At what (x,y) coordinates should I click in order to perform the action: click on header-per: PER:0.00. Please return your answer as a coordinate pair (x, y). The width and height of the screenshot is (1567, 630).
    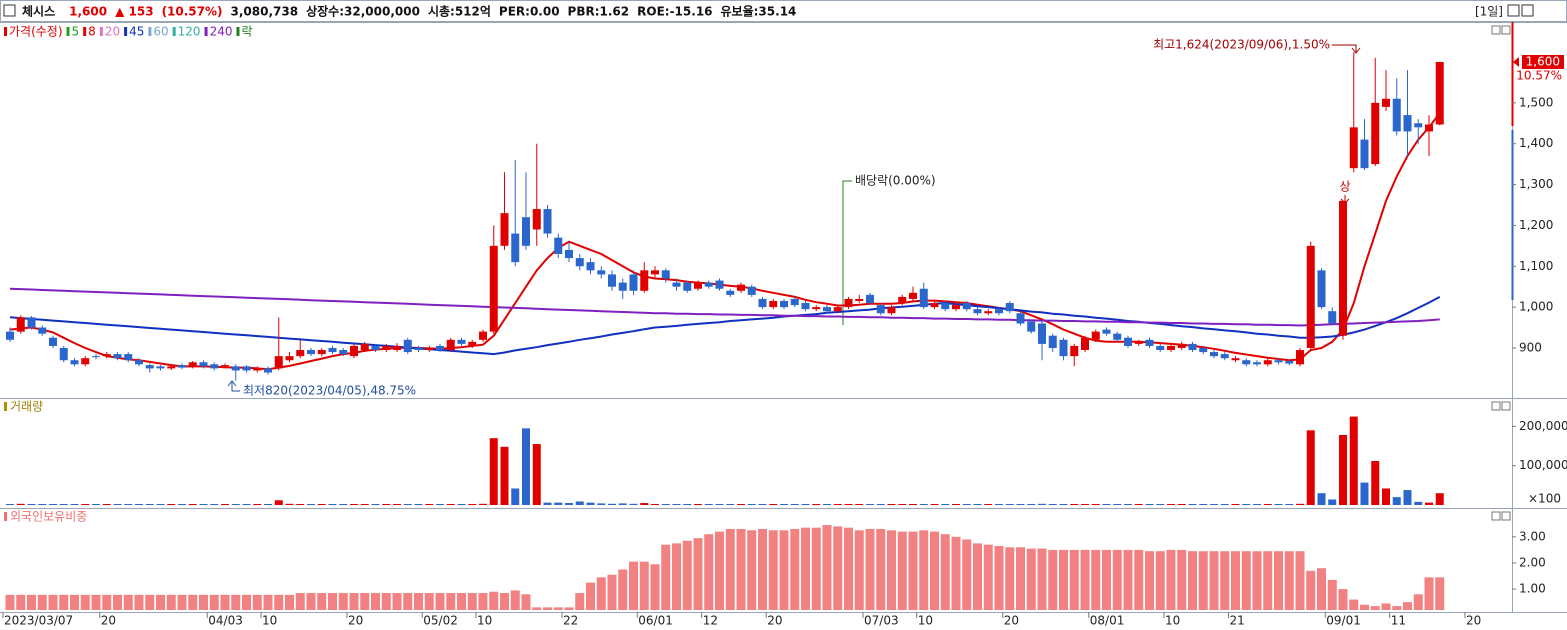
    Looking at the image, I should click on (529, 12).